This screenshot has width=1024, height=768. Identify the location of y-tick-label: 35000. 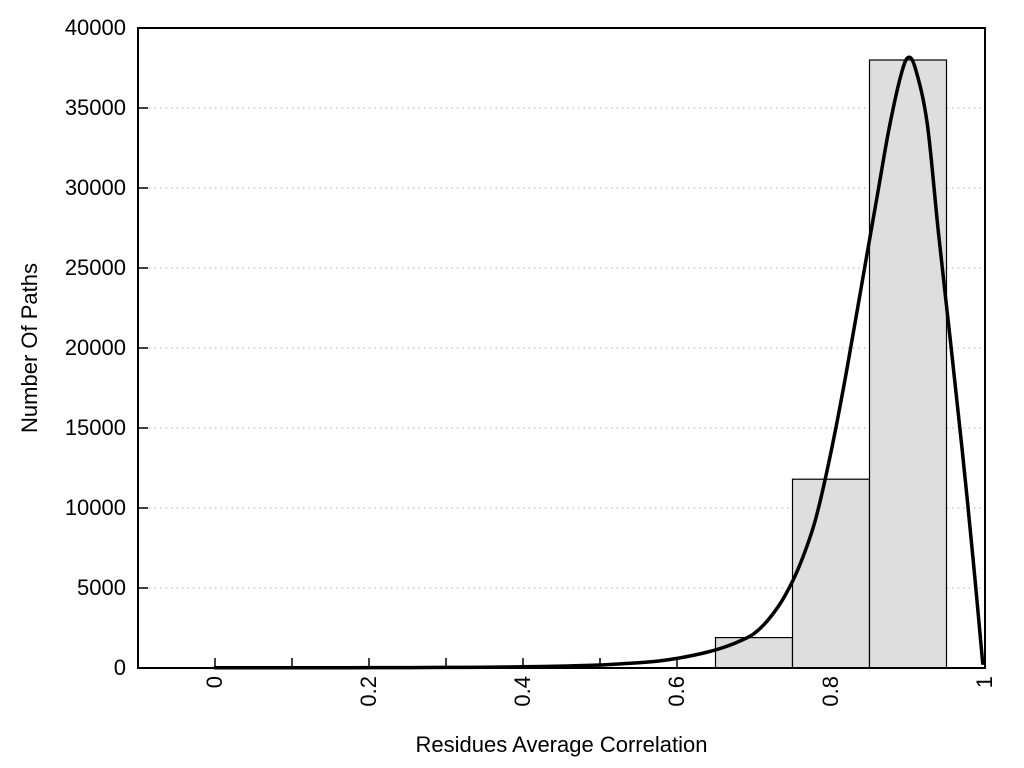
(95, 107).